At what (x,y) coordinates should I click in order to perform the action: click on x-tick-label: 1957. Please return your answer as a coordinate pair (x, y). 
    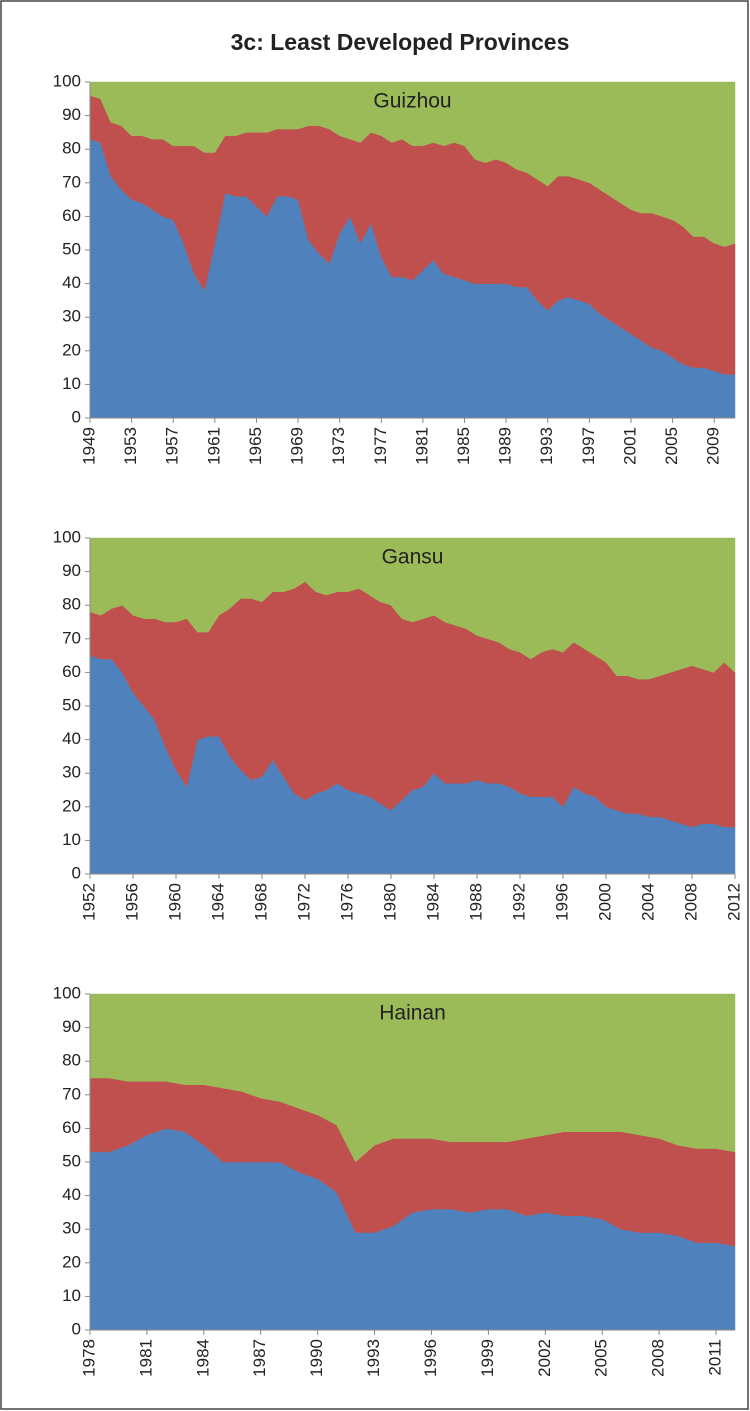
    Looking at the image, I should click on (172, 446).